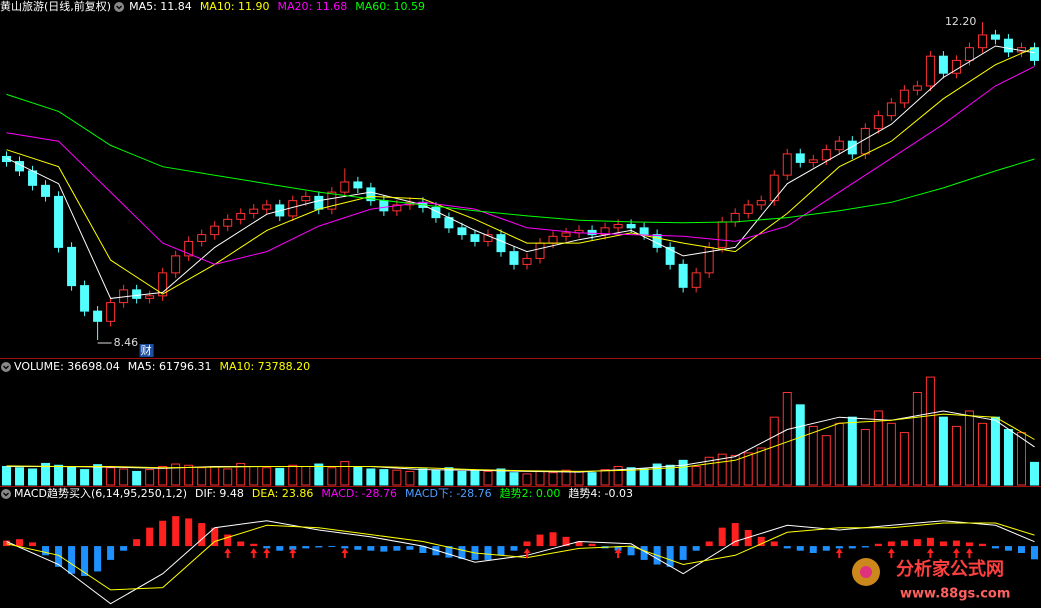 The width and height of the screenshot is (1041, 608). I want to click on legend-item: MA5: 61796.31, so click(170, 366).